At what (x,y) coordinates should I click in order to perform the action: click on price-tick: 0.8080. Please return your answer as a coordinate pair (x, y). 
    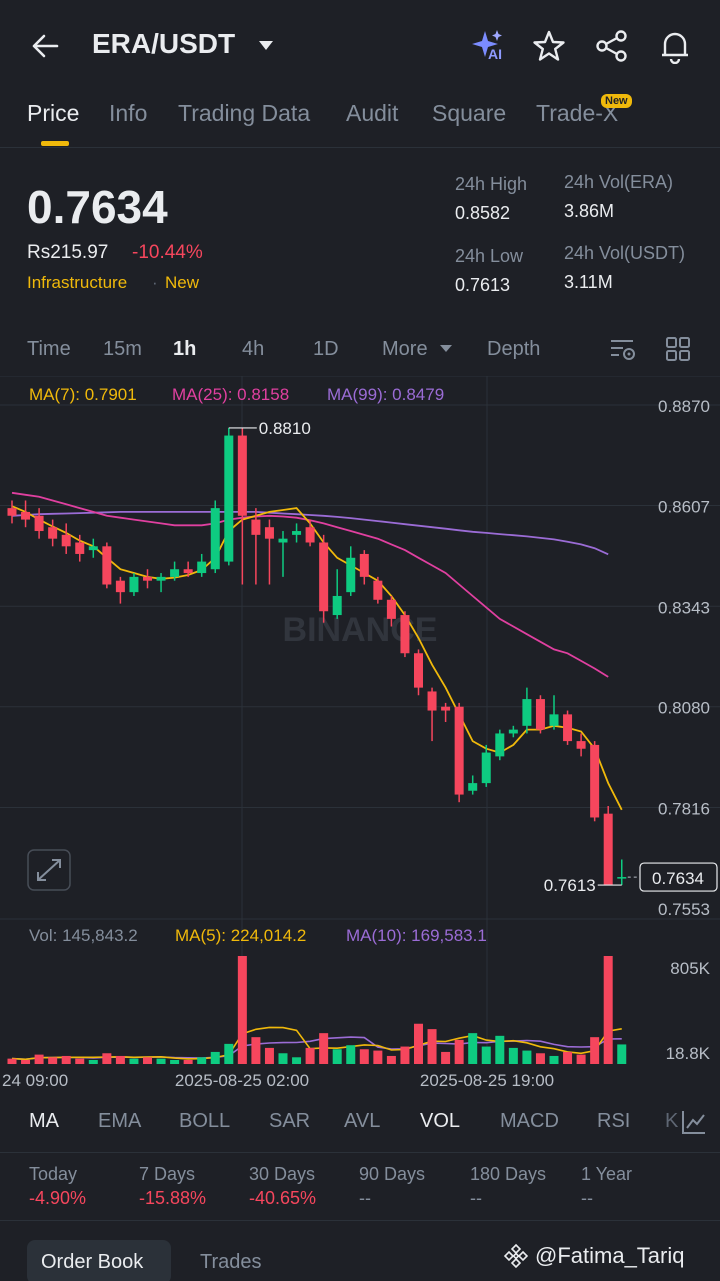
    Looking at the image, I should click on (684, 708).